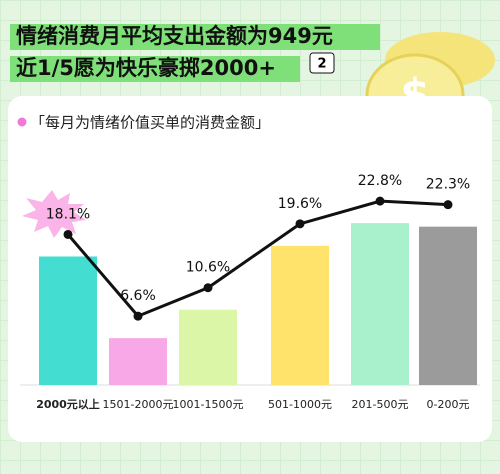 Image resolution: width=500 pixels, height=474 pixels. Describe the element at coordinates (300, 204) in the screenshot. I see `value-label: 19.6%` at that location.